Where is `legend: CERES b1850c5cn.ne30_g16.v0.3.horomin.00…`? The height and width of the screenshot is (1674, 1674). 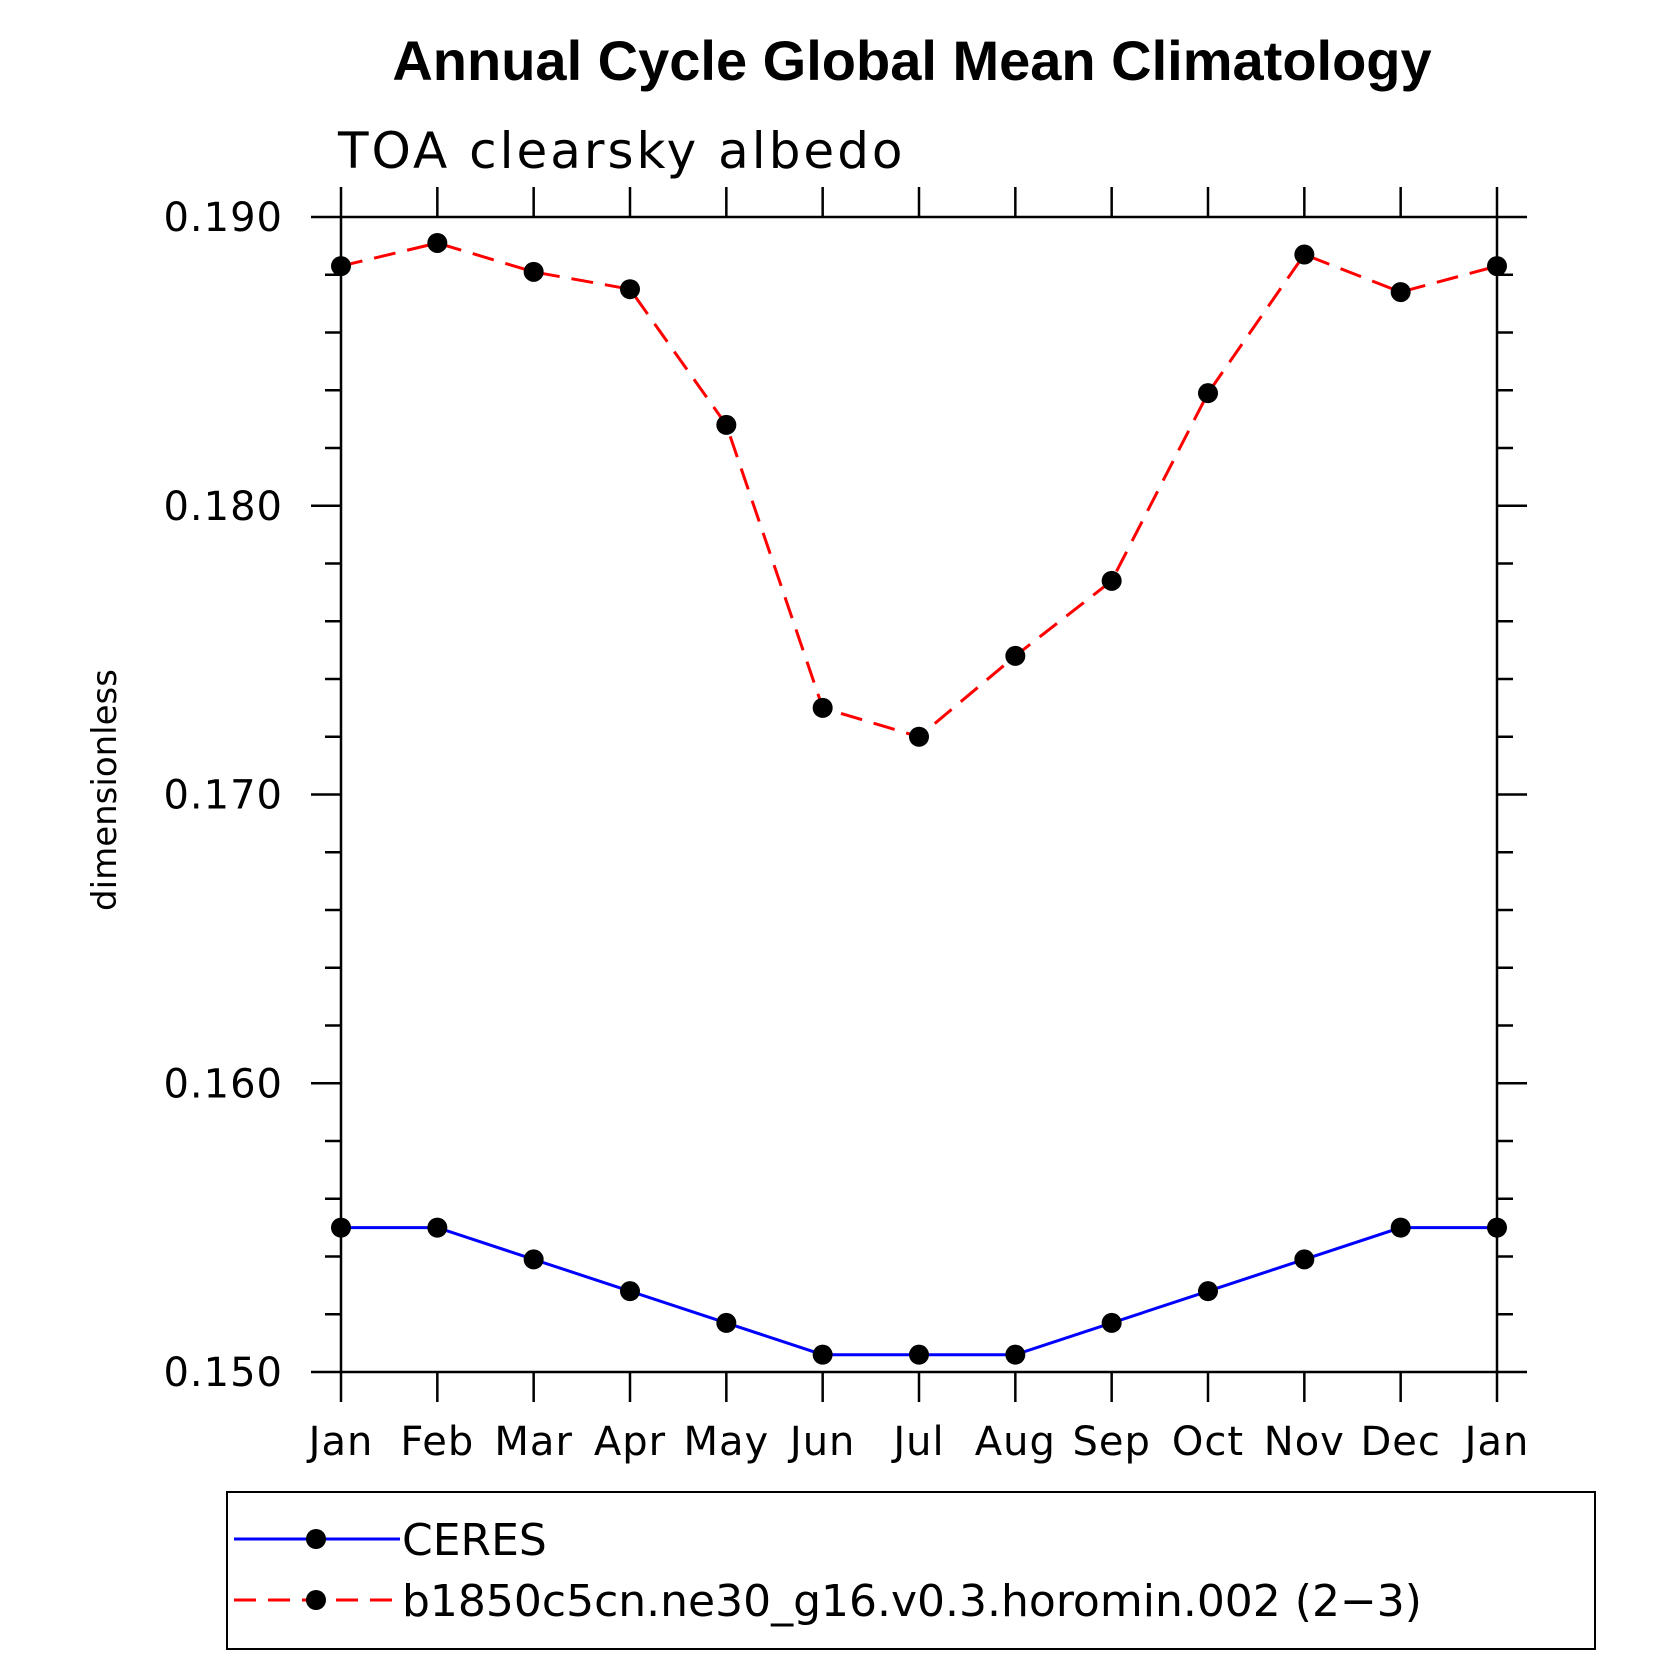
legend: CERES b1850c5cn.ne30_g16.v0.3.horomin.00… is located at coordinates (911, 1570).